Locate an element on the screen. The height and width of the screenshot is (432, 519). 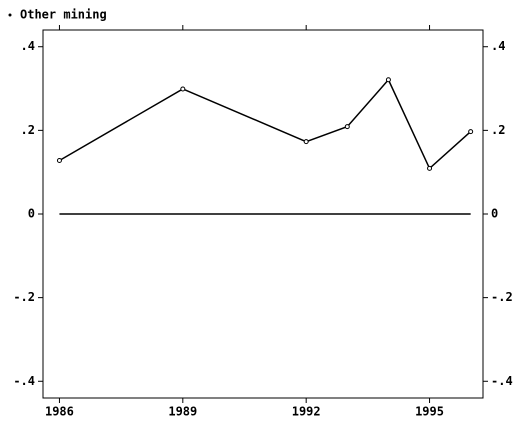
legend-label: Other mining is located at coordinates (63, 15).